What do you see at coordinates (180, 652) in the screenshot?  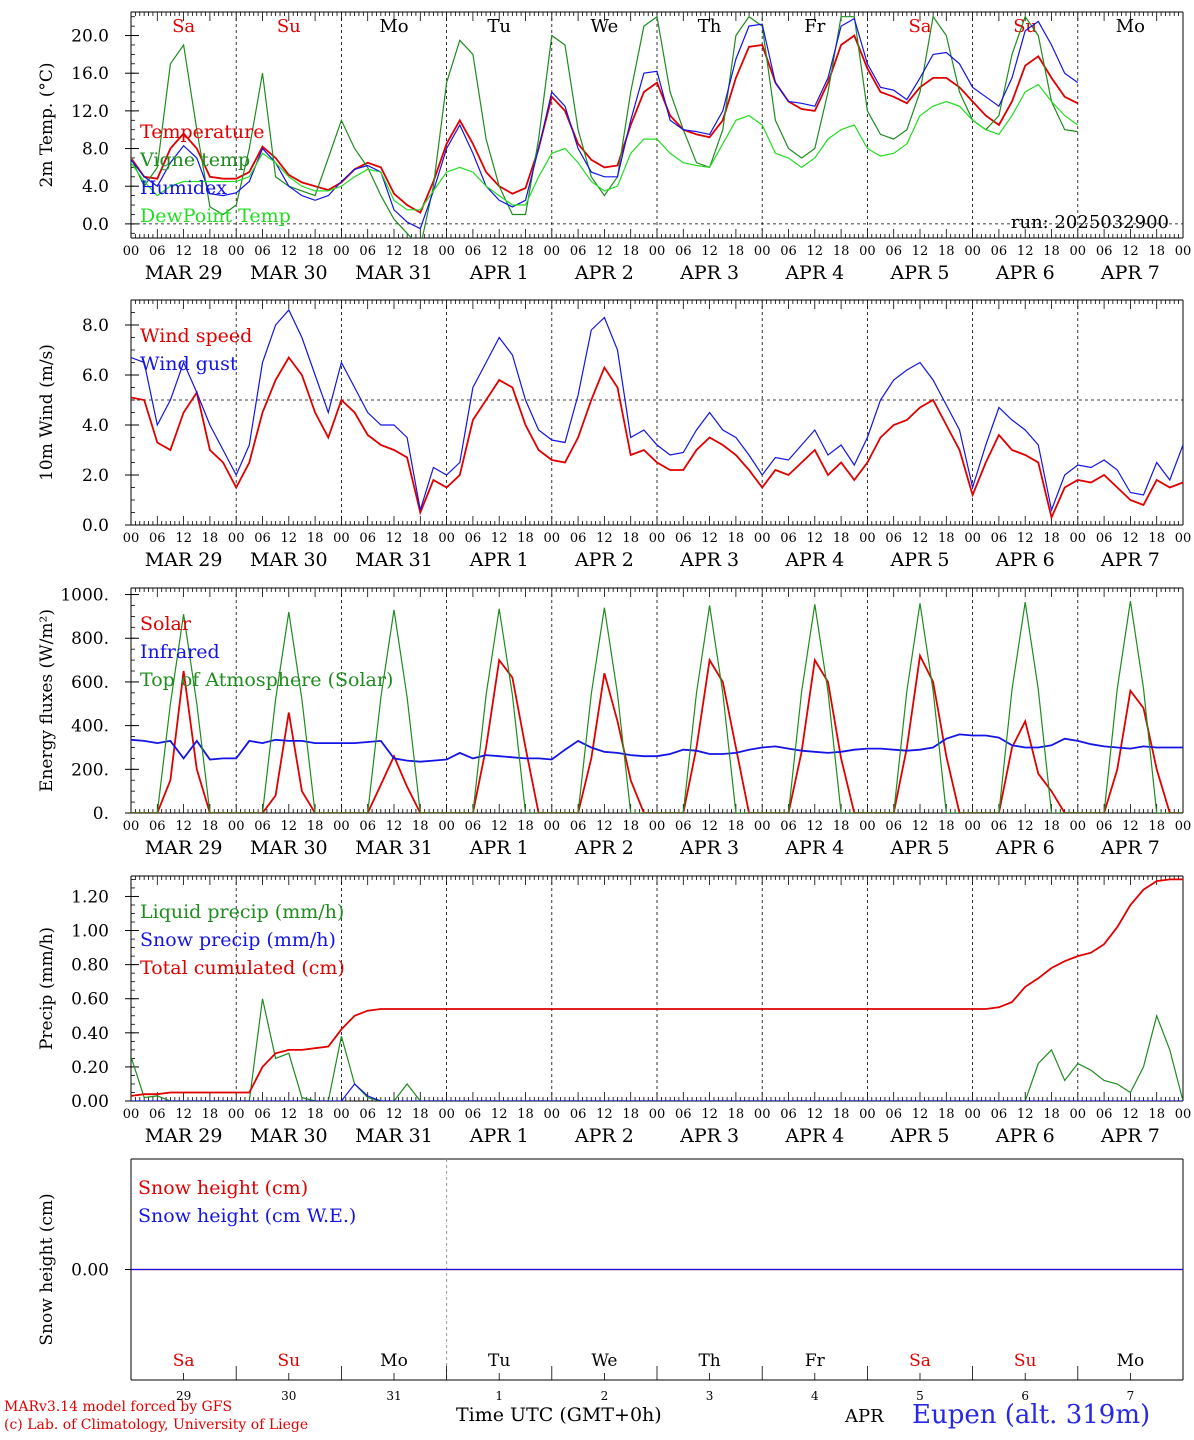 I see `legend-entry: Infrared` at bounding box center [180, 652].